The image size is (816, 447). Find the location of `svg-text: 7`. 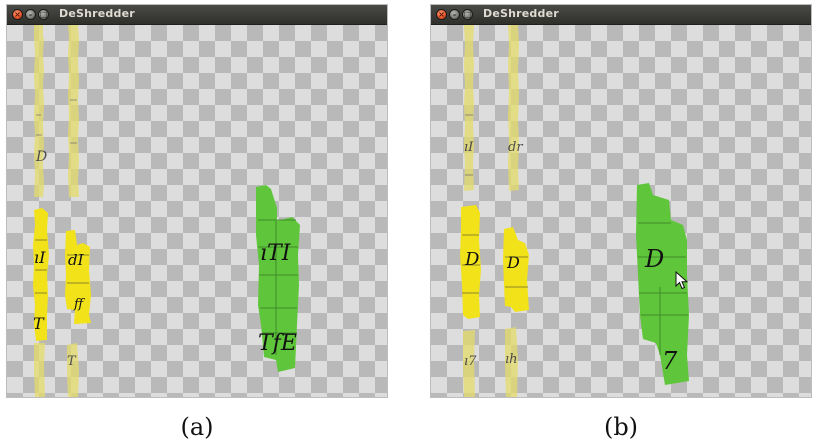

svg-text: 7 is located at coordinates (670, 361).